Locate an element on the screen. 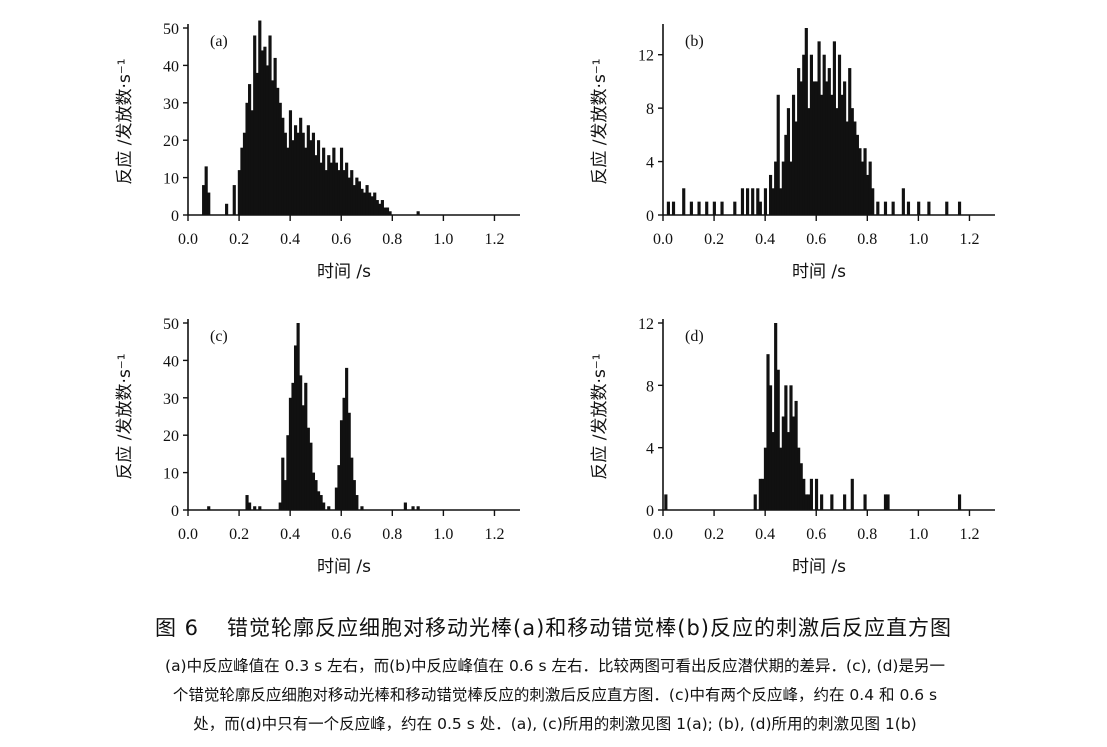  x-tick-label: 0.4 is located at coordinates (290, 534).